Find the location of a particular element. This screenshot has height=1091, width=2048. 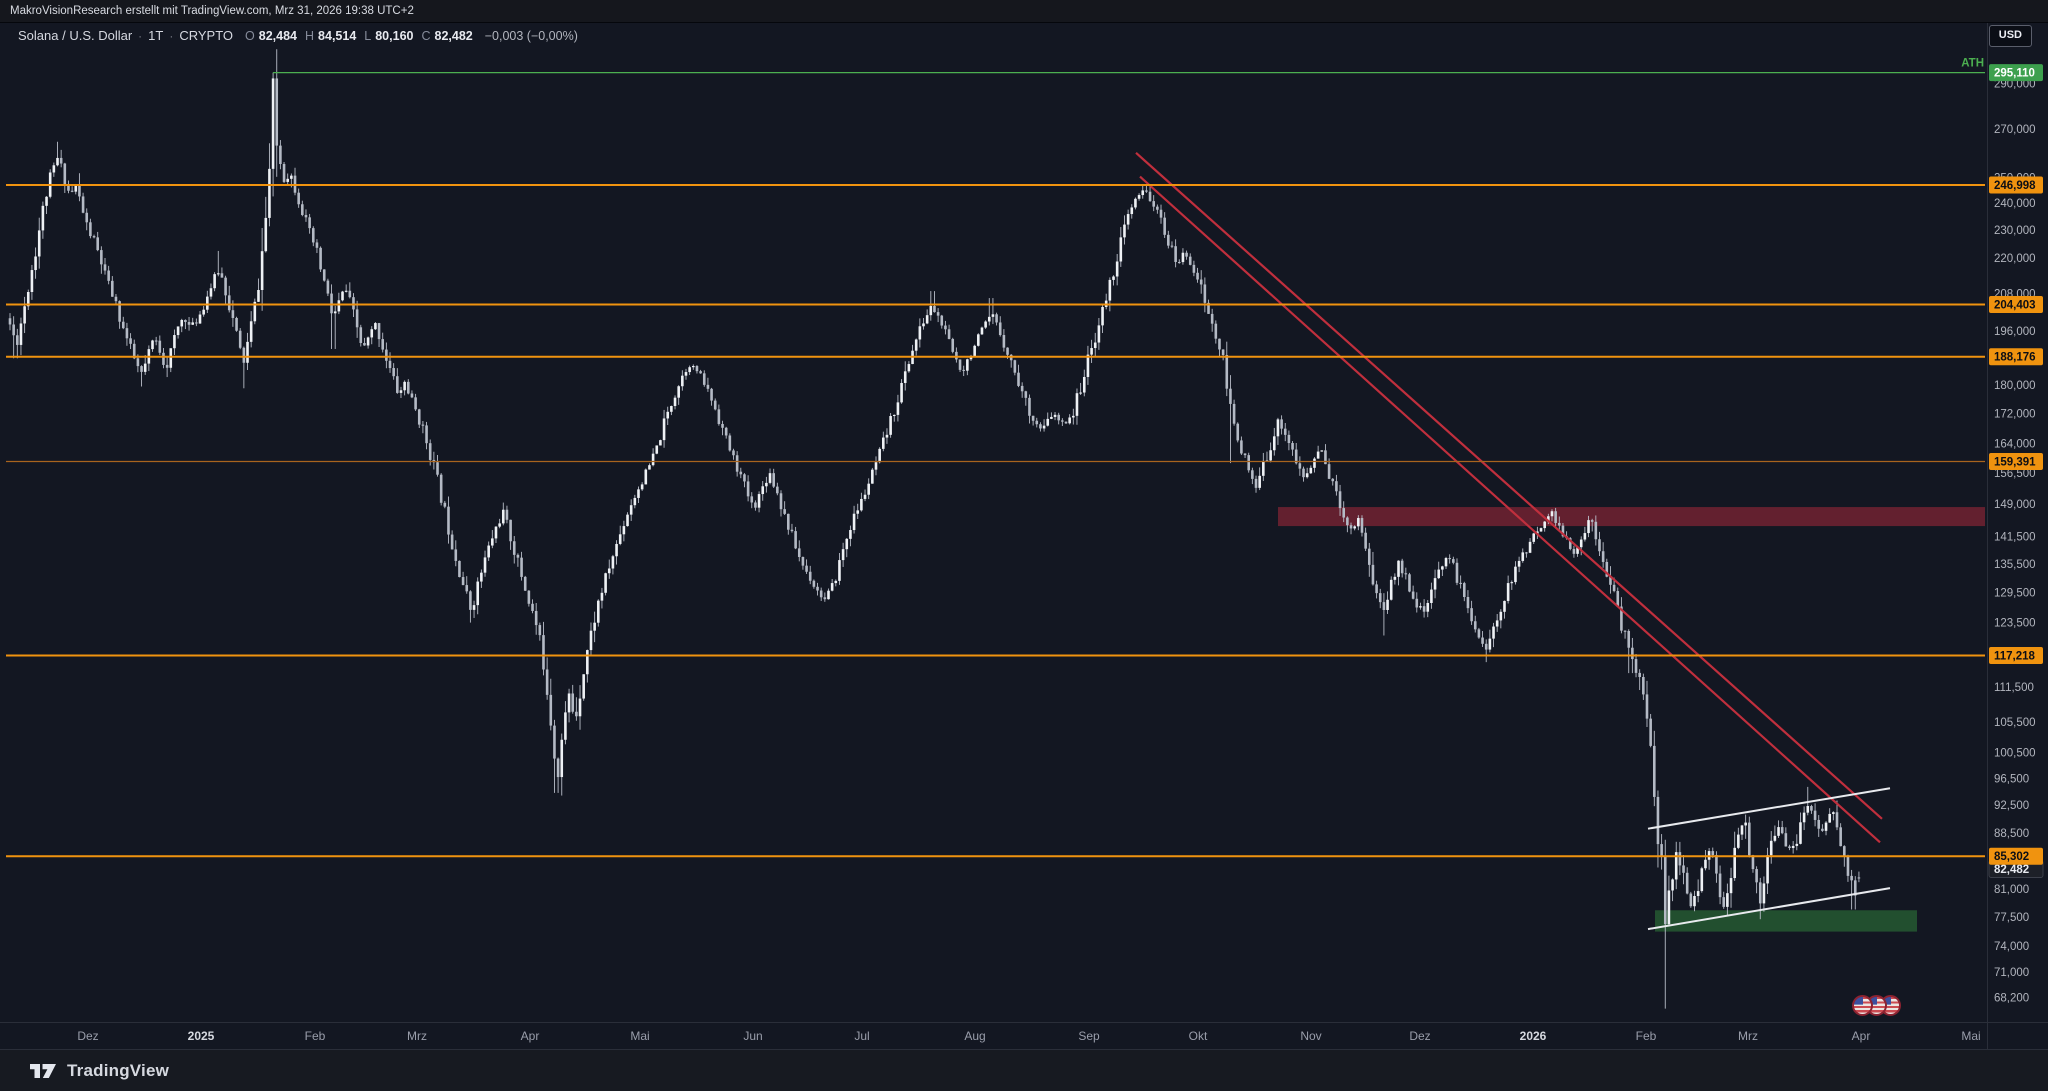

price-tick-label: 92,500 is located at coordinates (2011, 806).